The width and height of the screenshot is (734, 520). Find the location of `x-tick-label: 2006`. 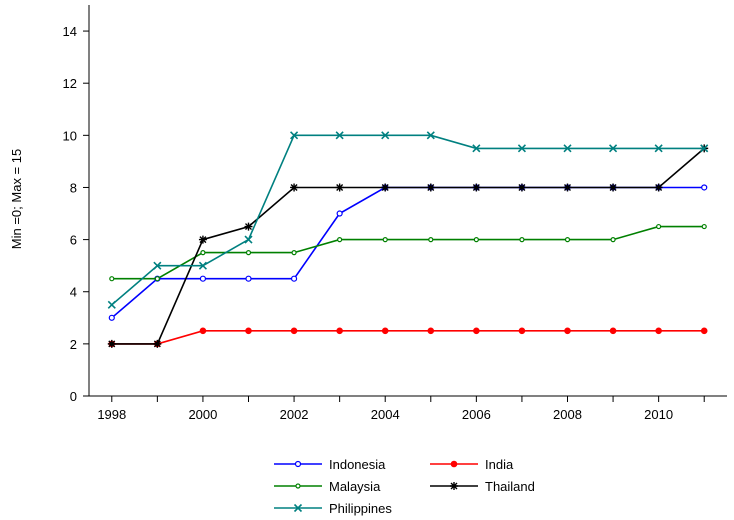

x-tick-label: 2006 is located at coordinates (476, 414).